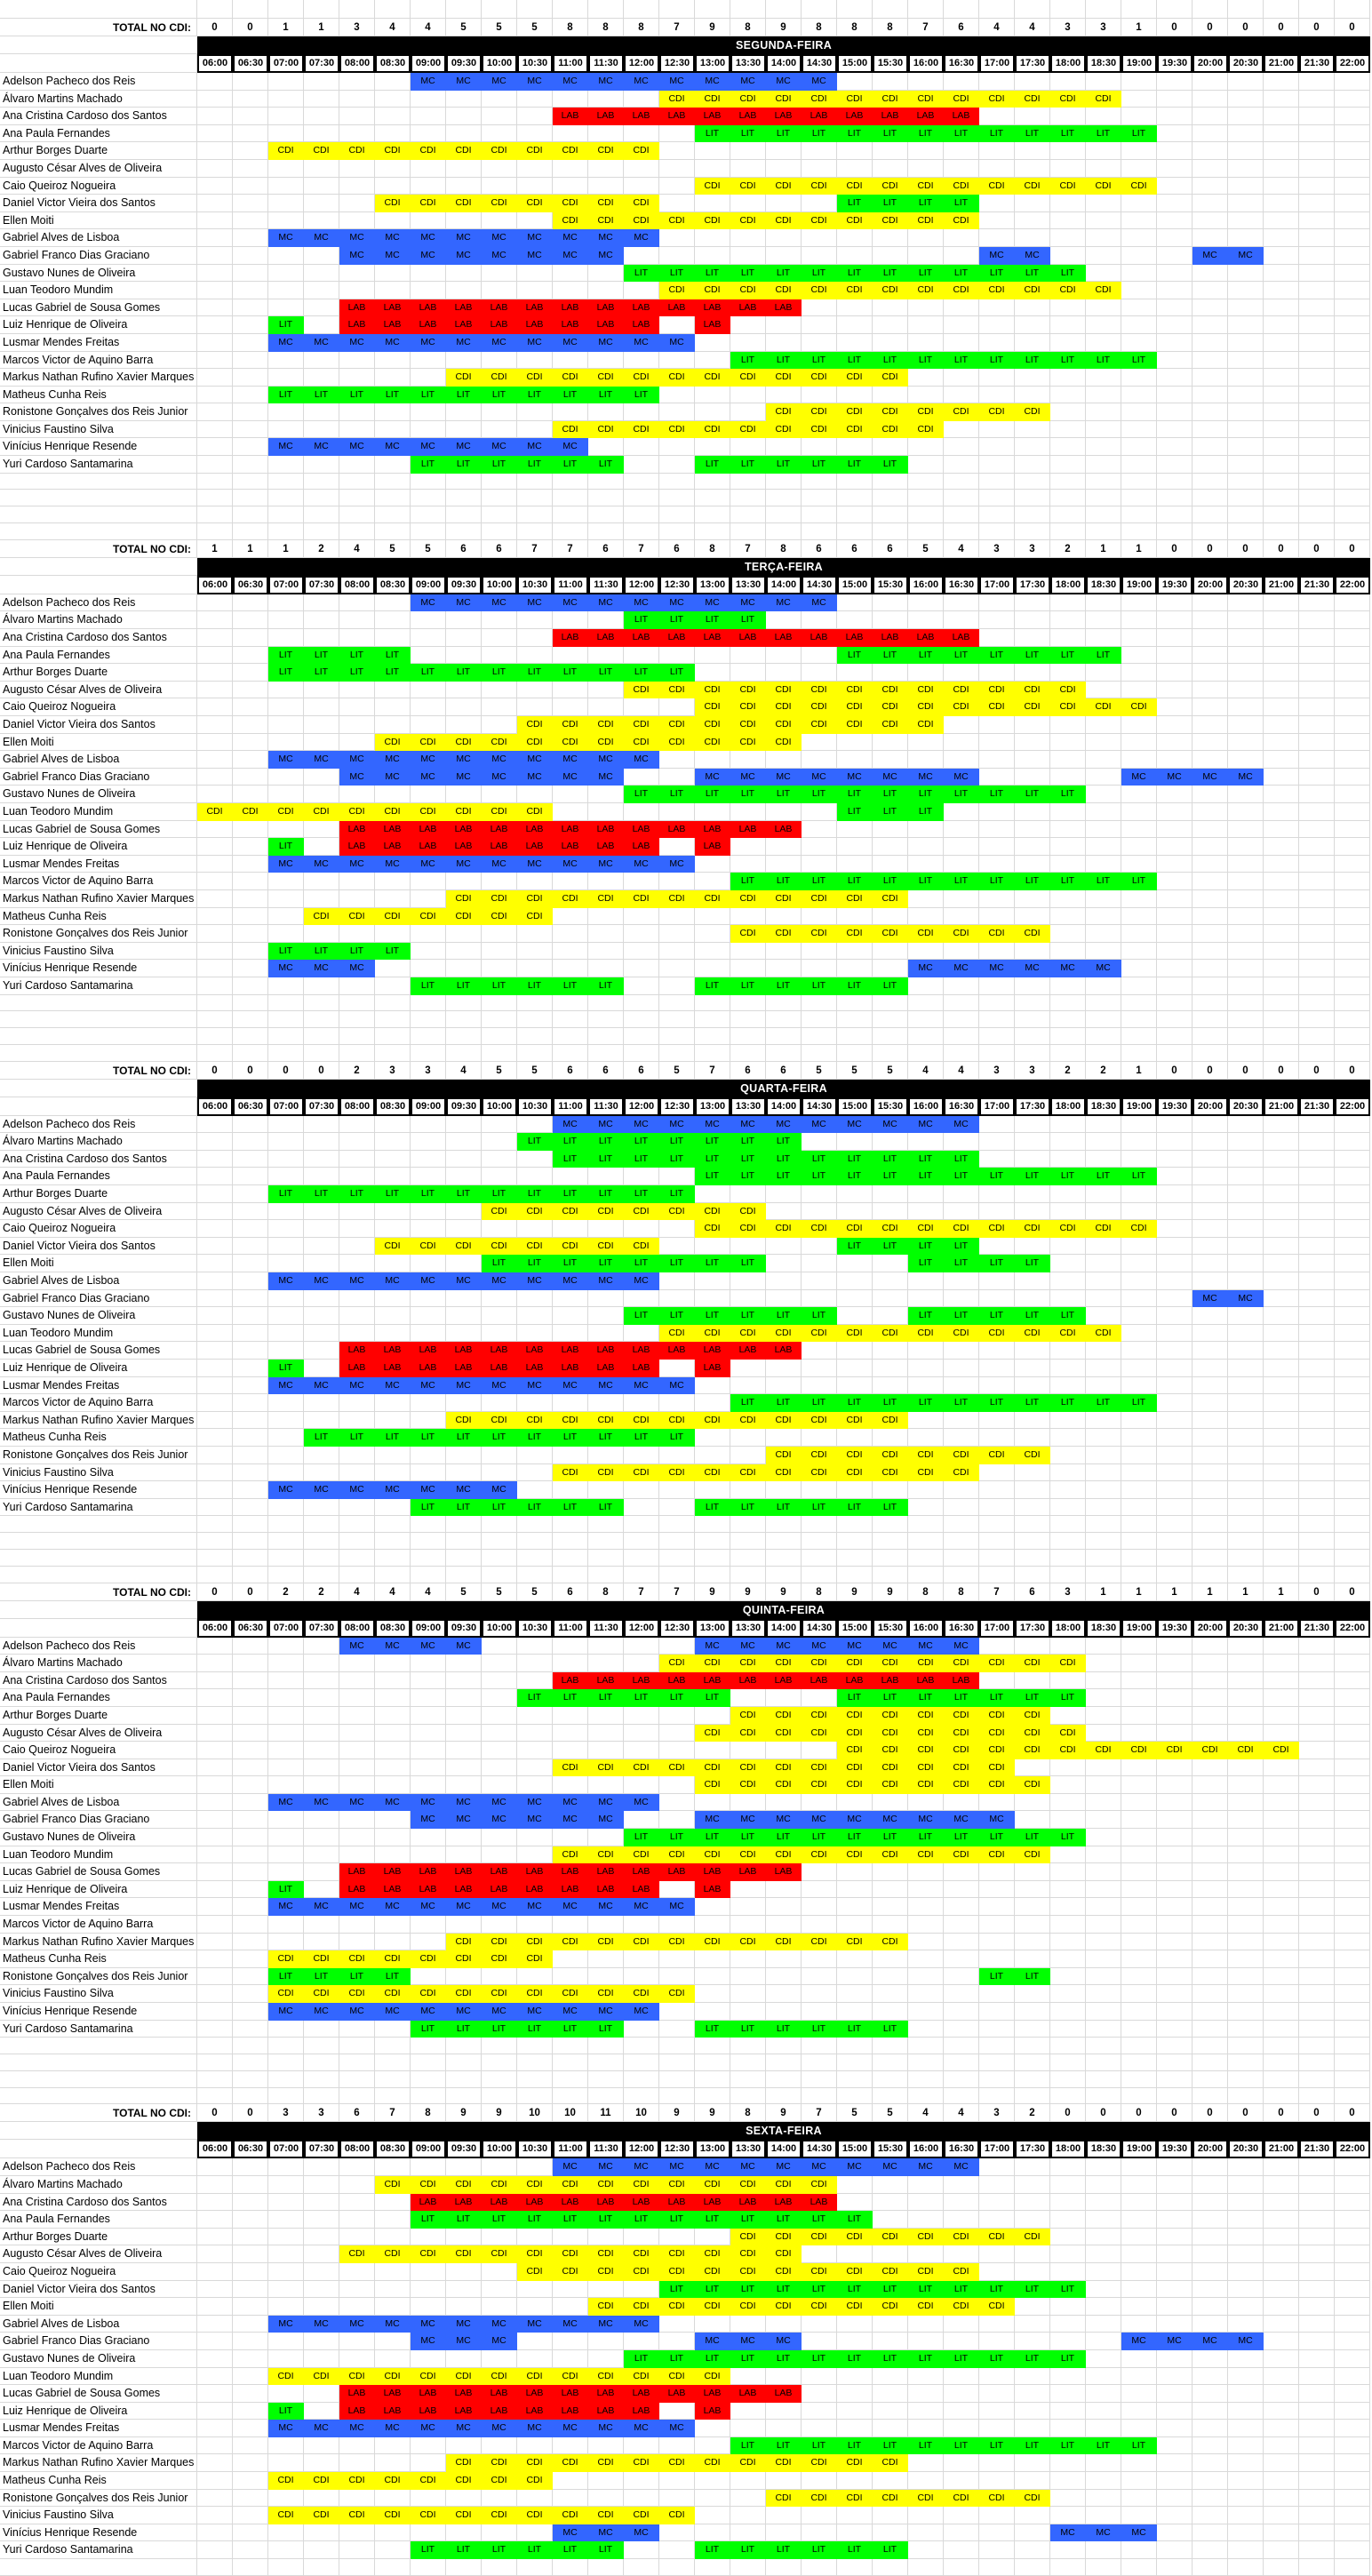  What do you see at coordinates (1068, 2114) in the screenshot?
I see `totals-value-cell: 0` at bounding box center [1068, 2114].